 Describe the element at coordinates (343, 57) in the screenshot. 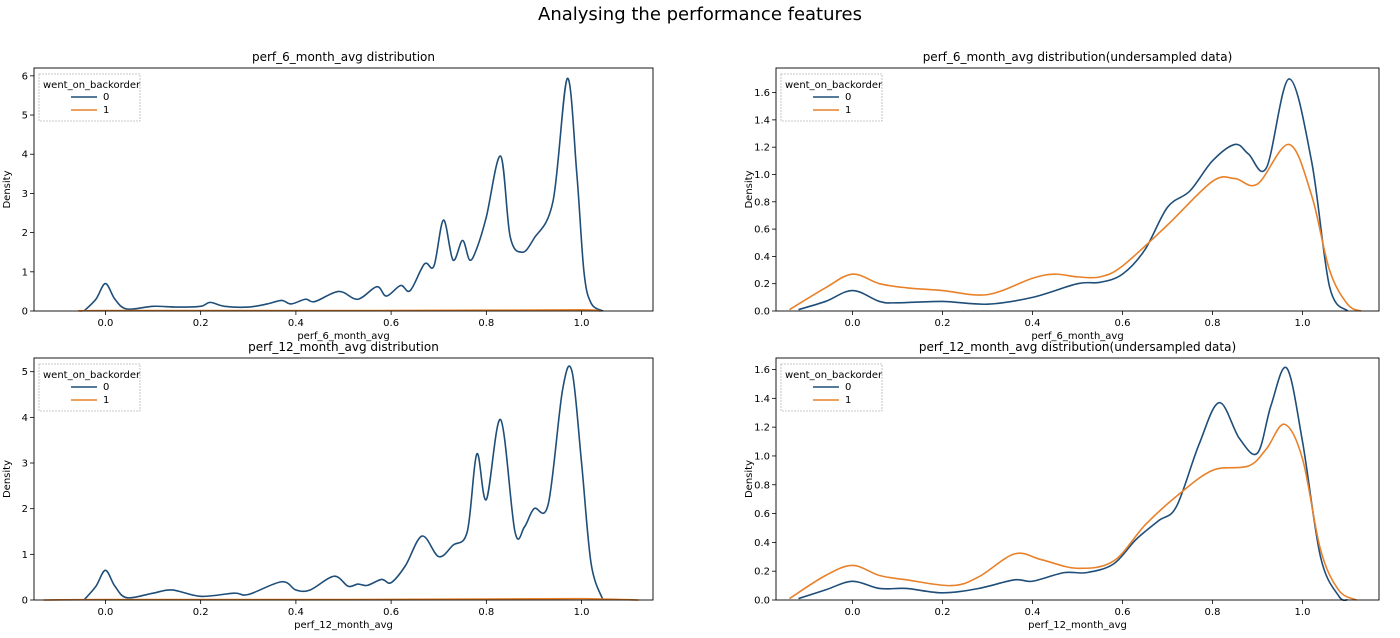

I see `chart-title: perf_6_month_avg distribution` at that location.